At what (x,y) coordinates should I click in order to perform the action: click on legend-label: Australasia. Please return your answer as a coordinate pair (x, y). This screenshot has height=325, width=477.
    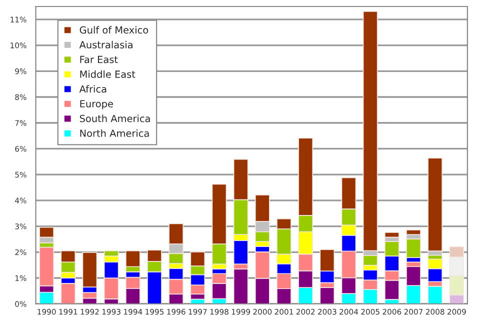
    Looking at the image, I should click on (105, 44).